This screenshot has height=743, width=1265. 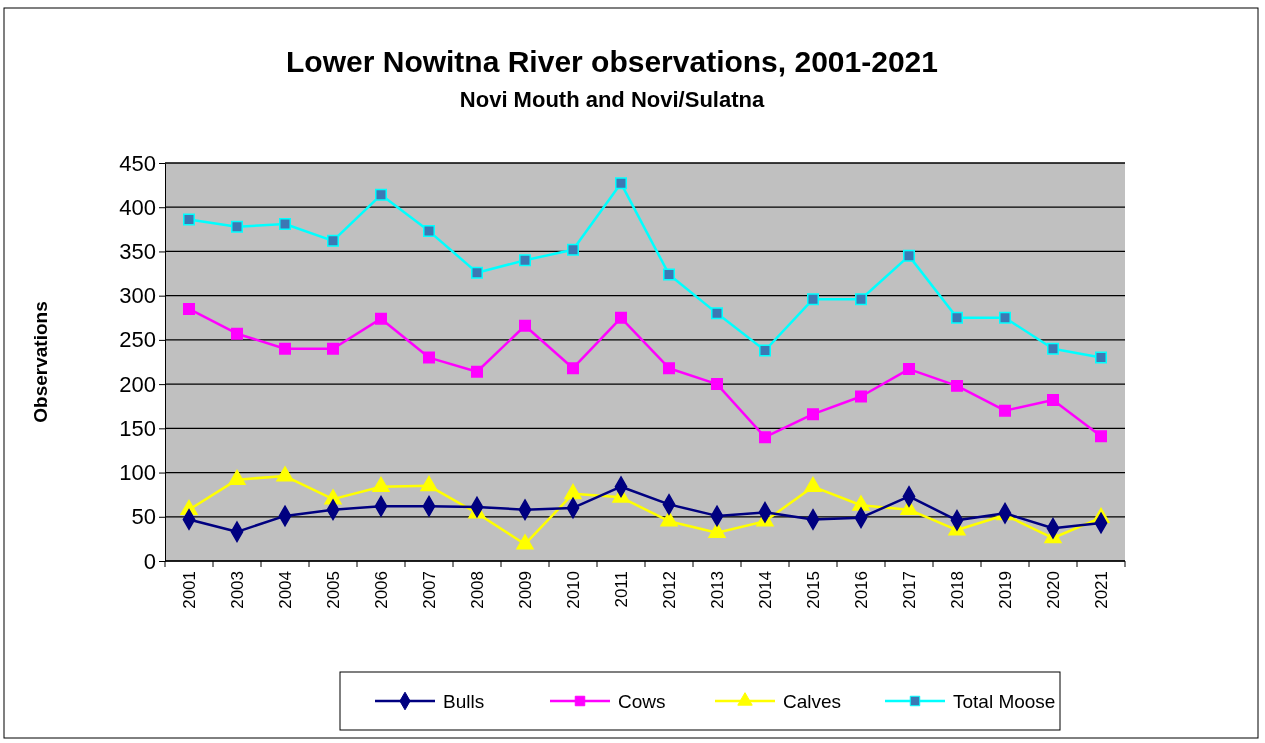 I want to click on x-tick-label: 2020, so click(x=1053, y=590).